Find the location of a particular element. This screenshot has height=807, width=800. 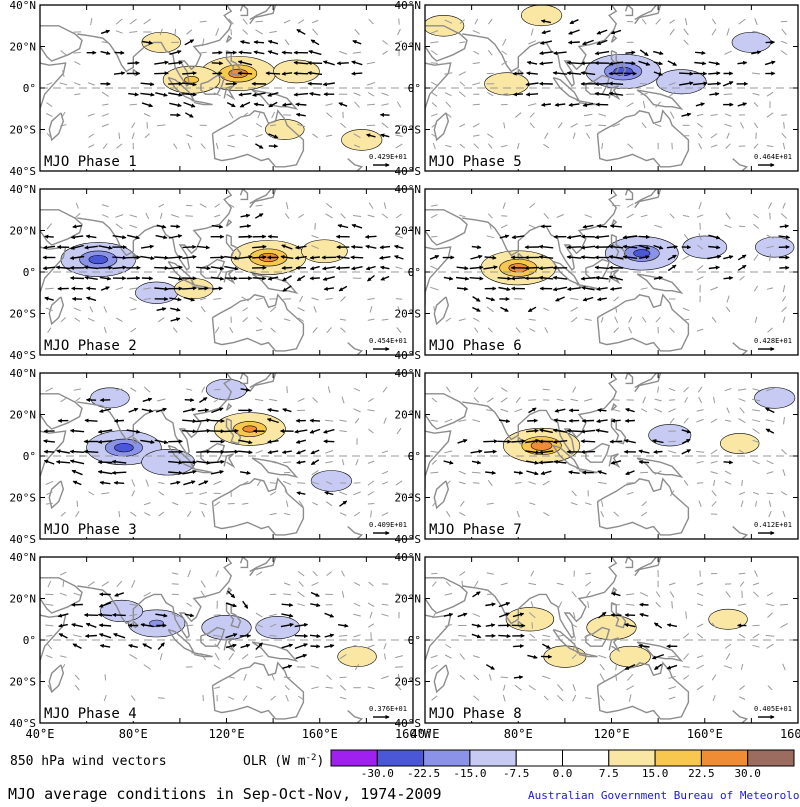

panel-title: MJO Phase 6 is located at coordinates (475, 346).